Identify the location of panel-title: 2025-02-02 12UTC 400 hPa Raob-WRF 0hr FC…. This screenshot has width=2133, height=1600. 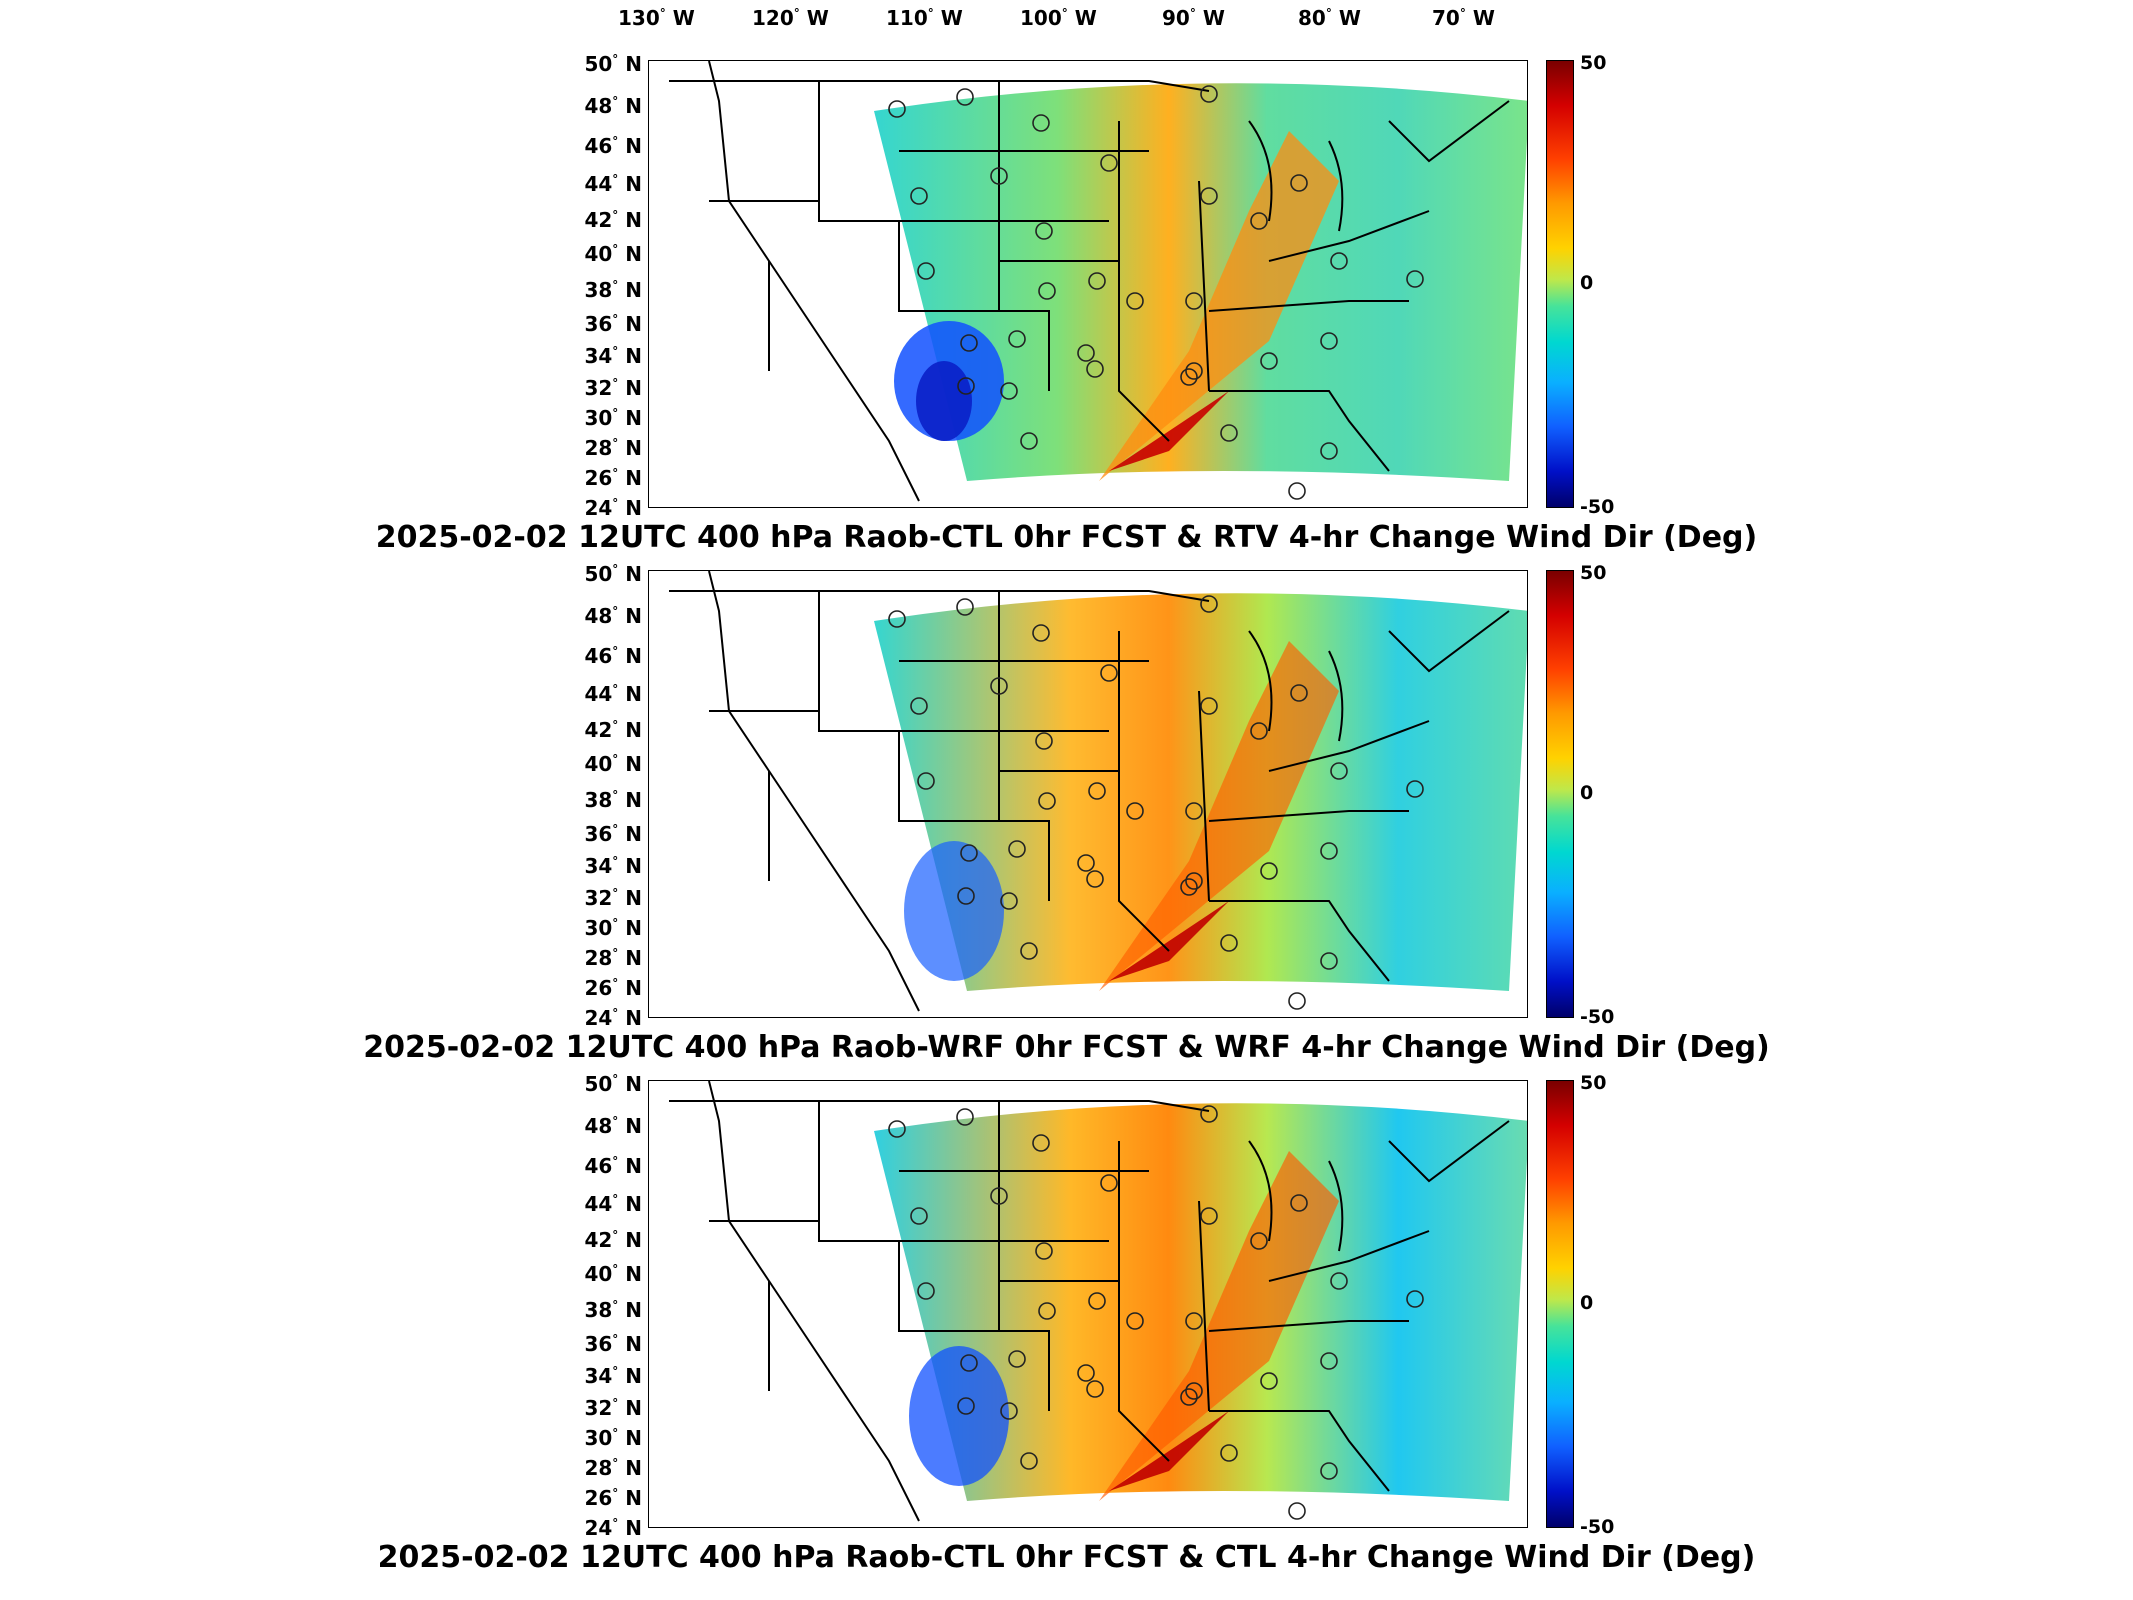
(1066, 1047).